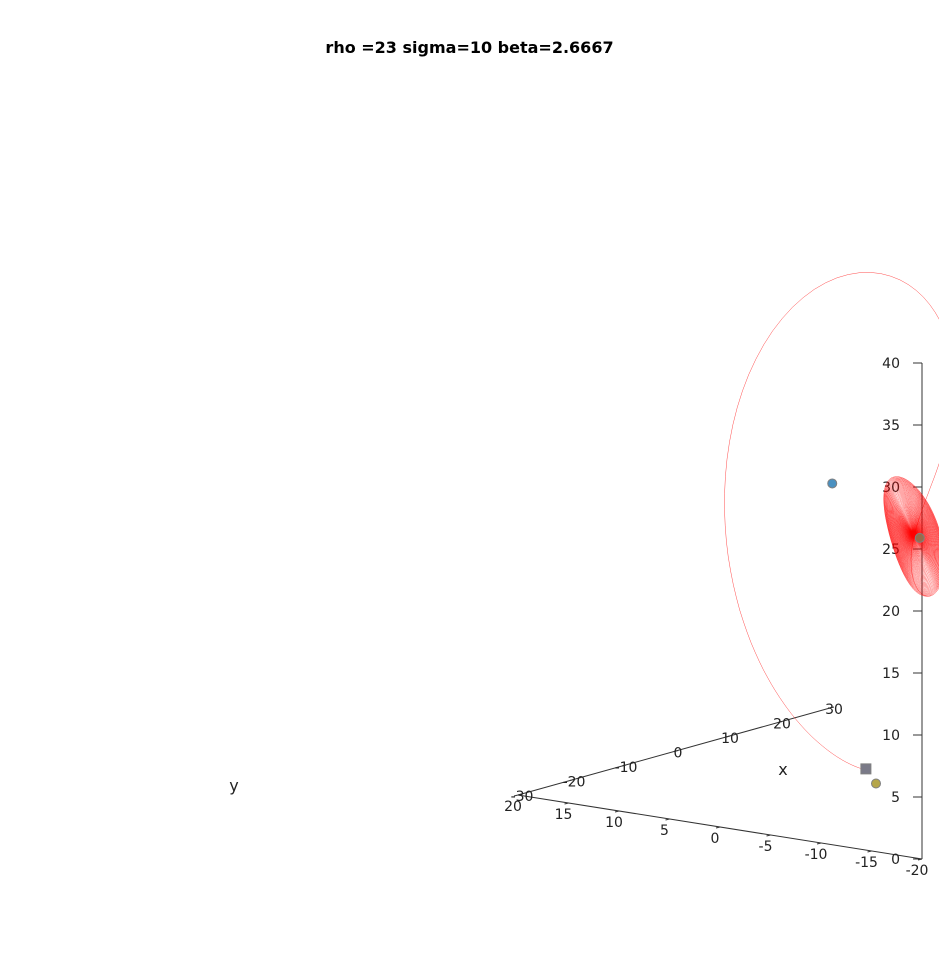  I want to click on y-tick-label: 15, so click(564, 815).